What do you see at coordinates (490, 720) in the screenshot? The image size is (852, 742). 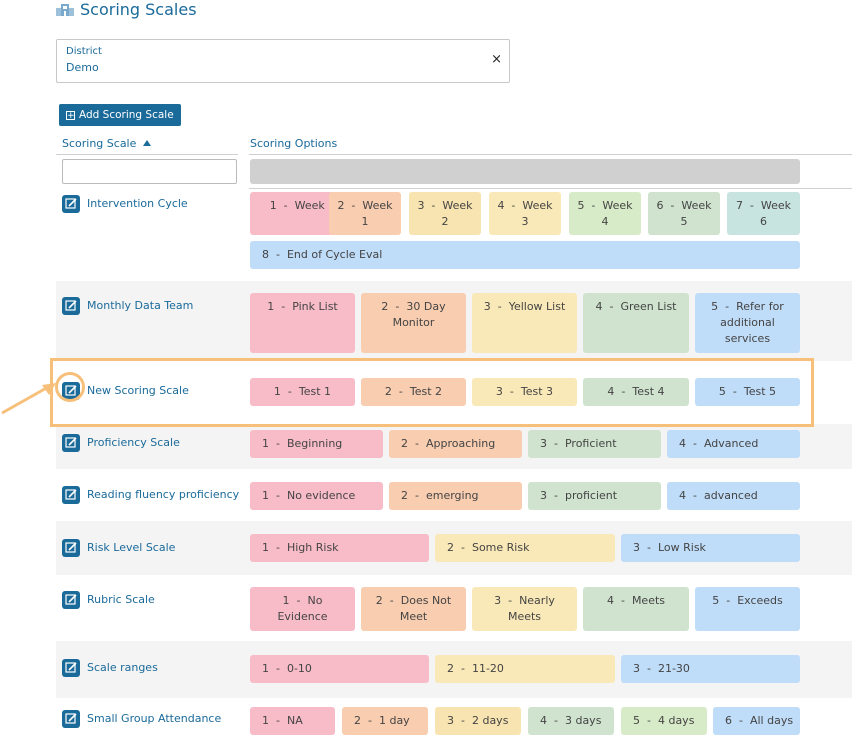 I see `option-text: 2 days` at bounding box center [490, 720].